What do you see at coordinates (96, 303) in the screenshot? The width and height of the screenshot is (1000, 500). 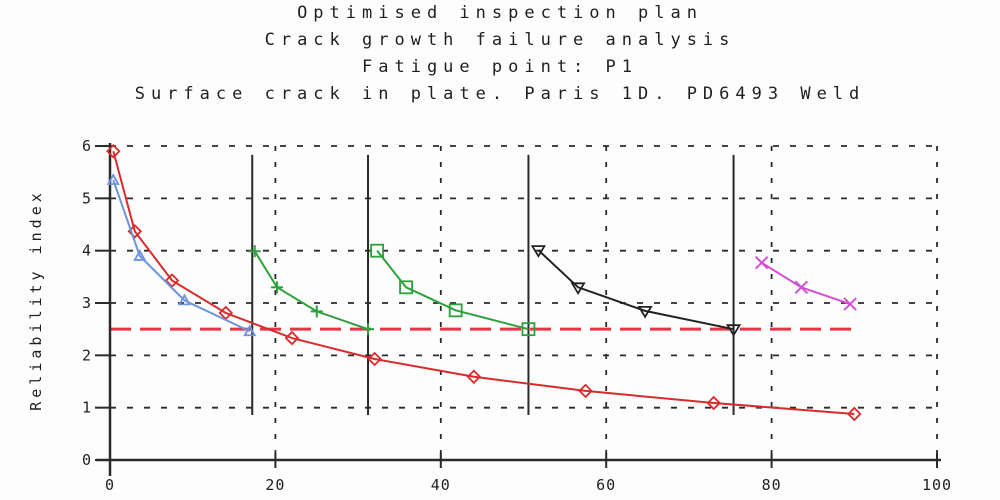 I see `y-axis-ticks: 0 1 2 3 4 5 6` at bounding box center [96, 303].